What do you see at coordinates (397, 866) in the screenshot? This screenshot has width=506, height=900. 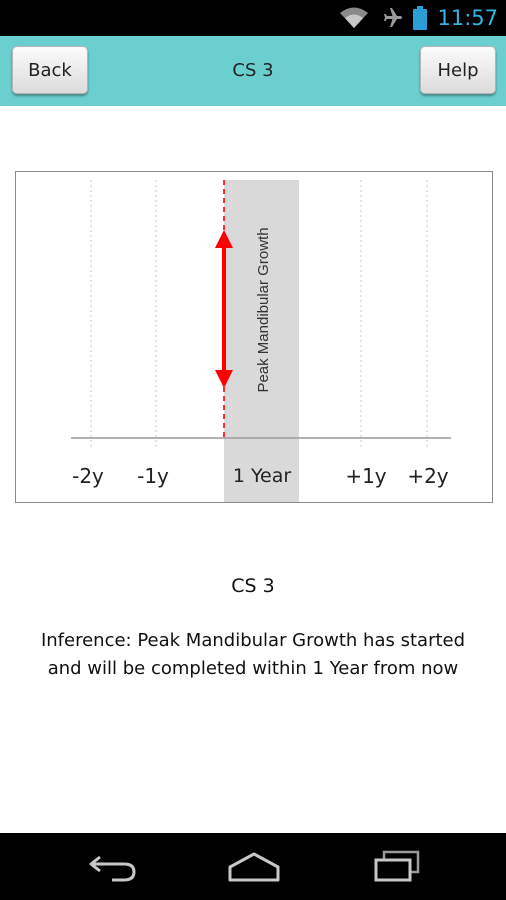 I see `recents-icon` at bounding box center [397, 866].